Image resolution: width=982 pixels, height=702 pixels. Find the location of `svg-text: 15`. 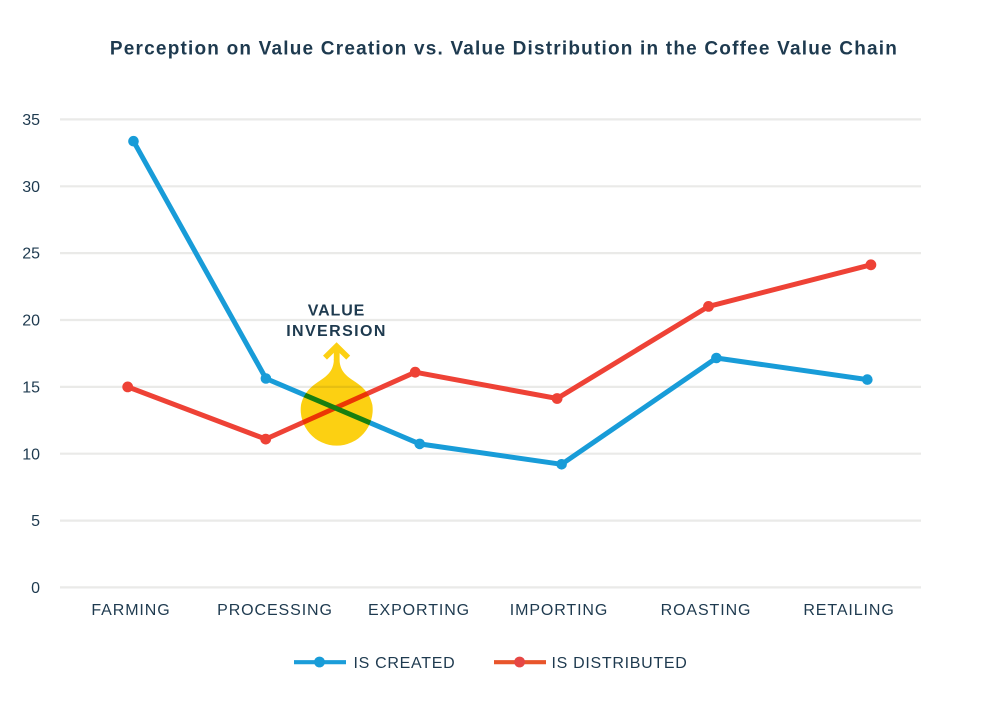

svg-text: 15 is located at coordinates (31, 388).